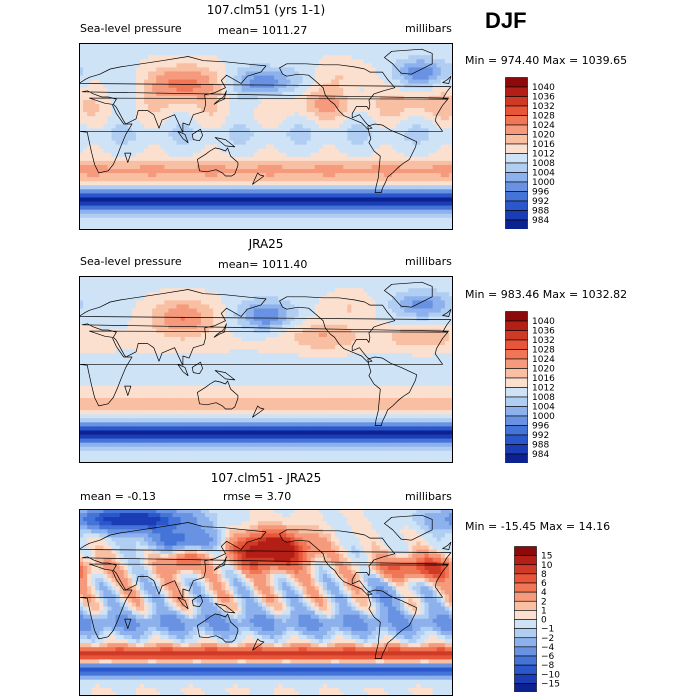 The width and height of the screenshot is (700, 700). I want to click on units-label: millibars, so click(428, 261).